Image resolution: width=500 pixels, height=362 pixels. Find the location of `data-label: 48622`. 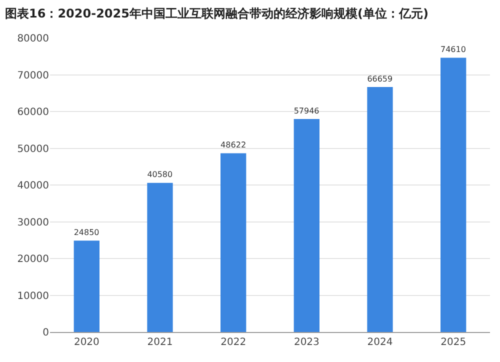

data-label: 48622 is located at coordinates (233, 145).